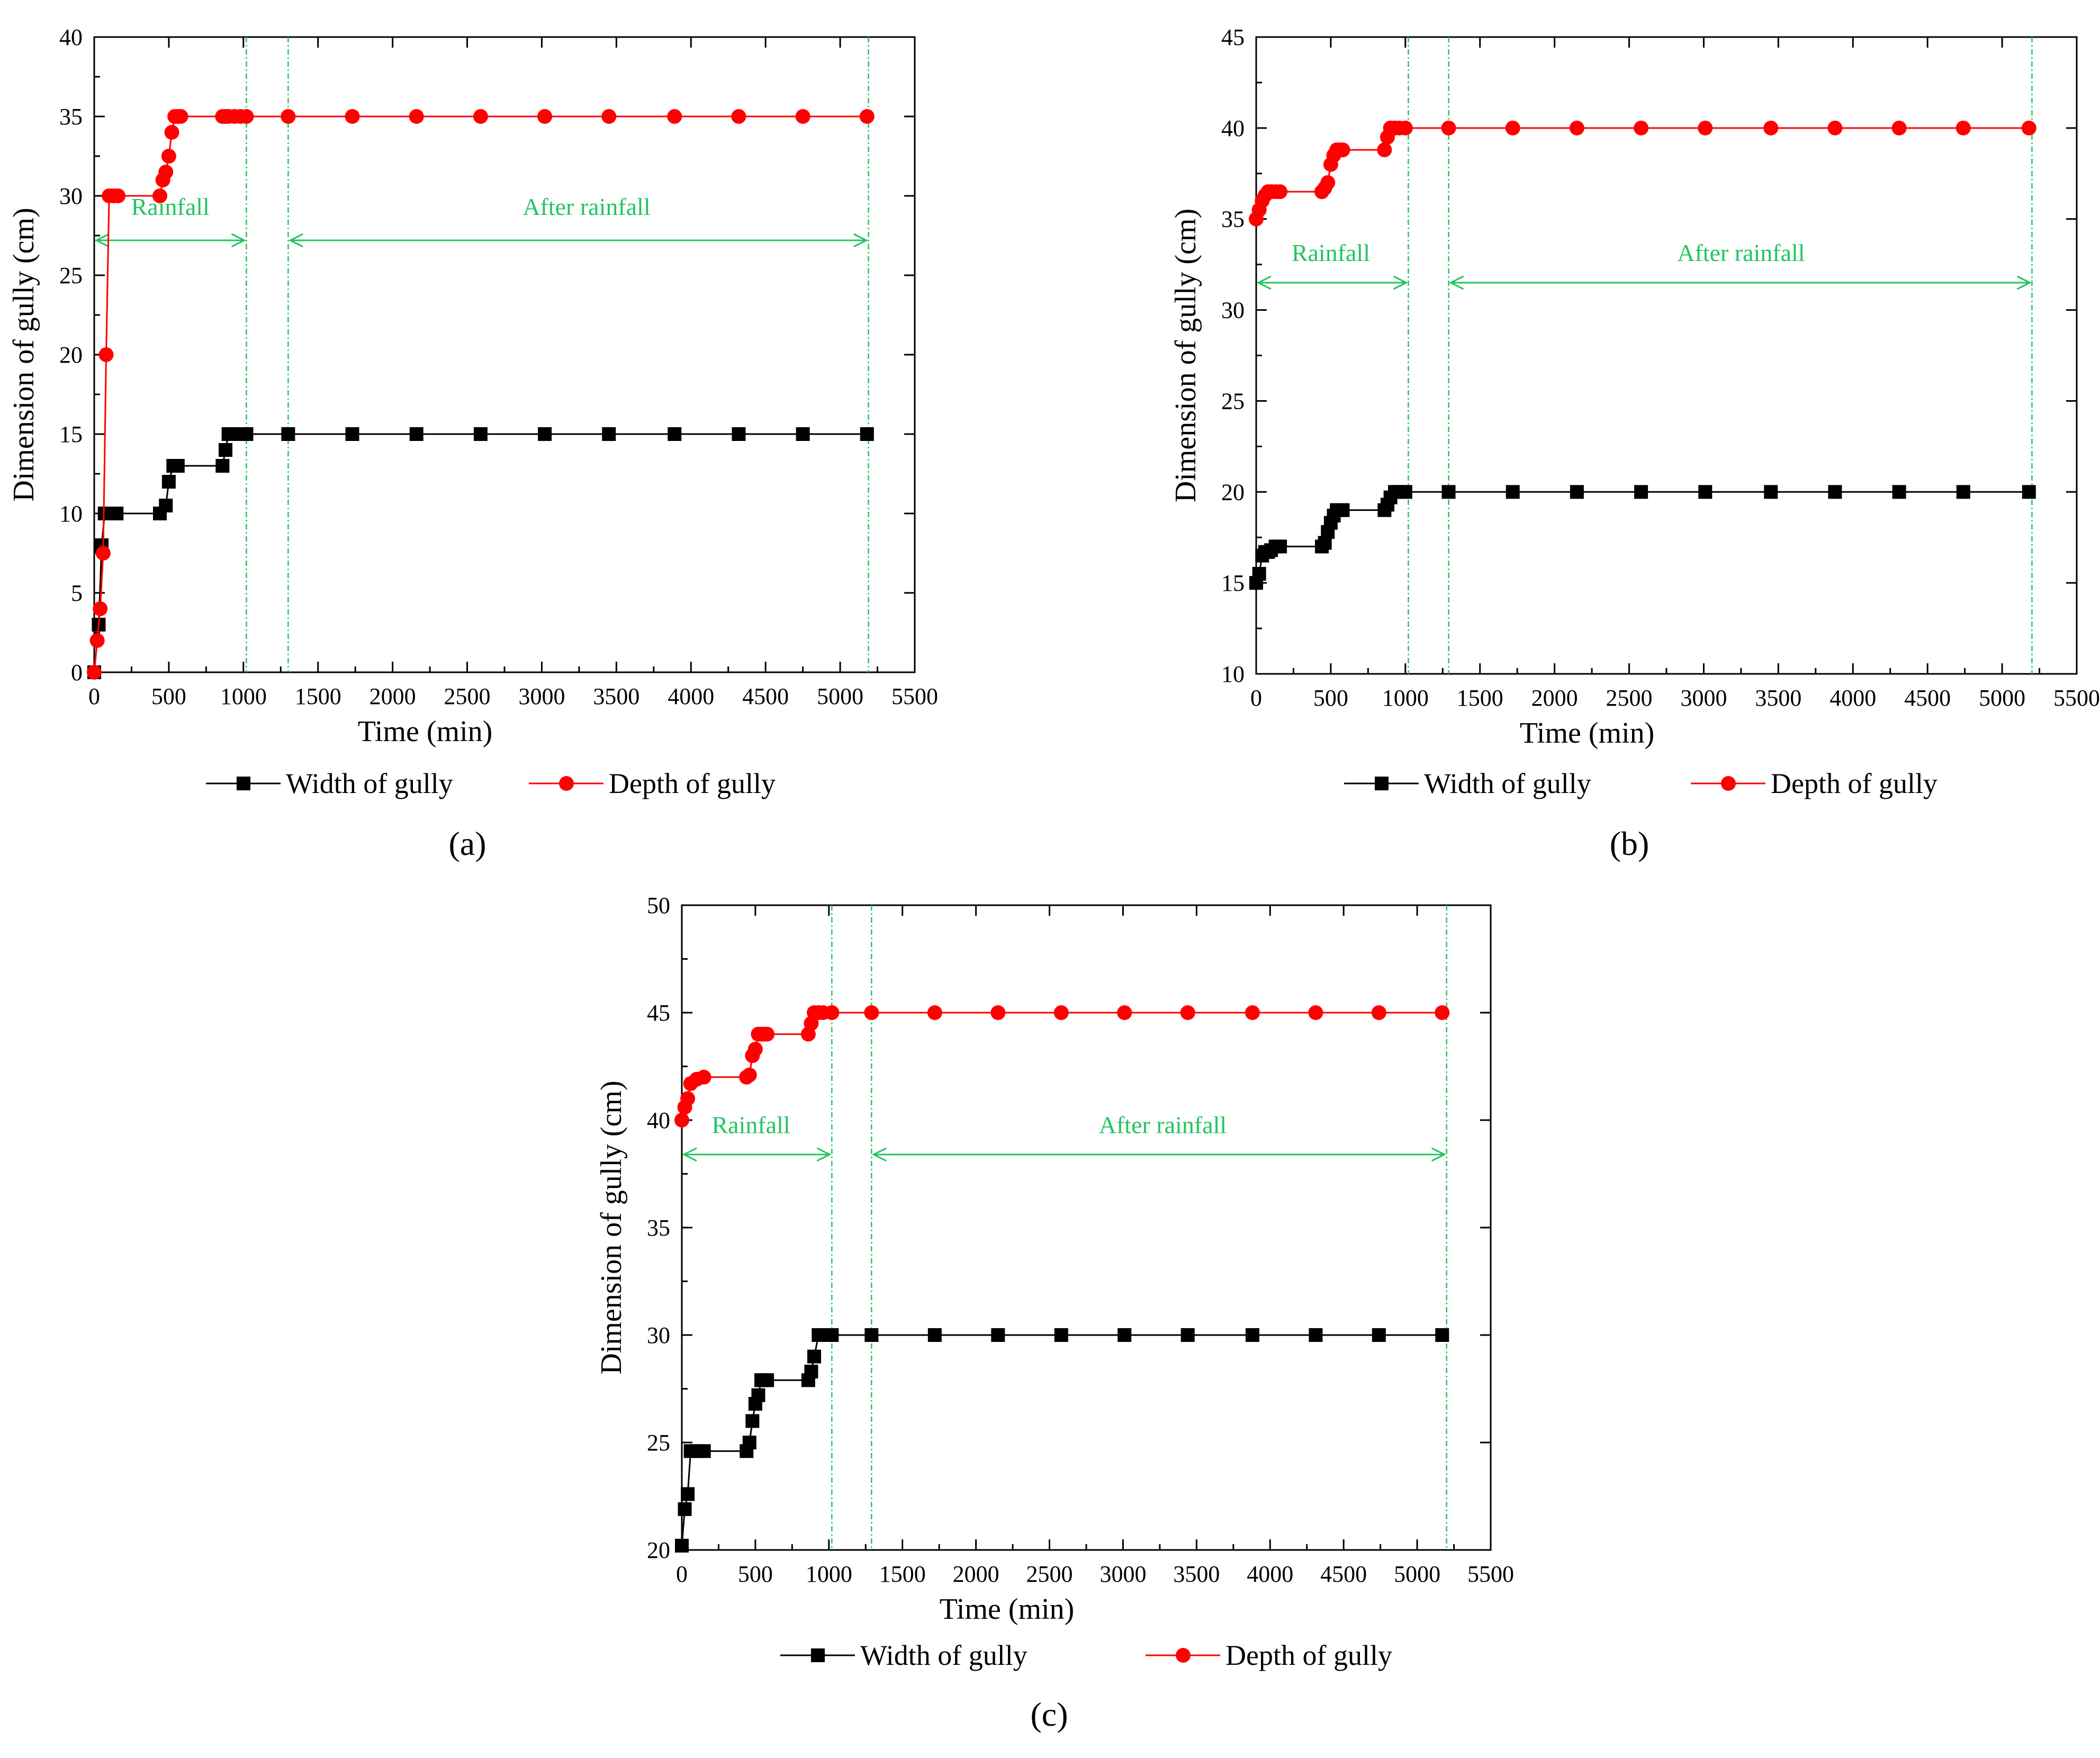  What do you see at coordinates (1049, 1714) in the screenshot?
I see `panel-label: (c)` at bounding box center [1049, 1714].